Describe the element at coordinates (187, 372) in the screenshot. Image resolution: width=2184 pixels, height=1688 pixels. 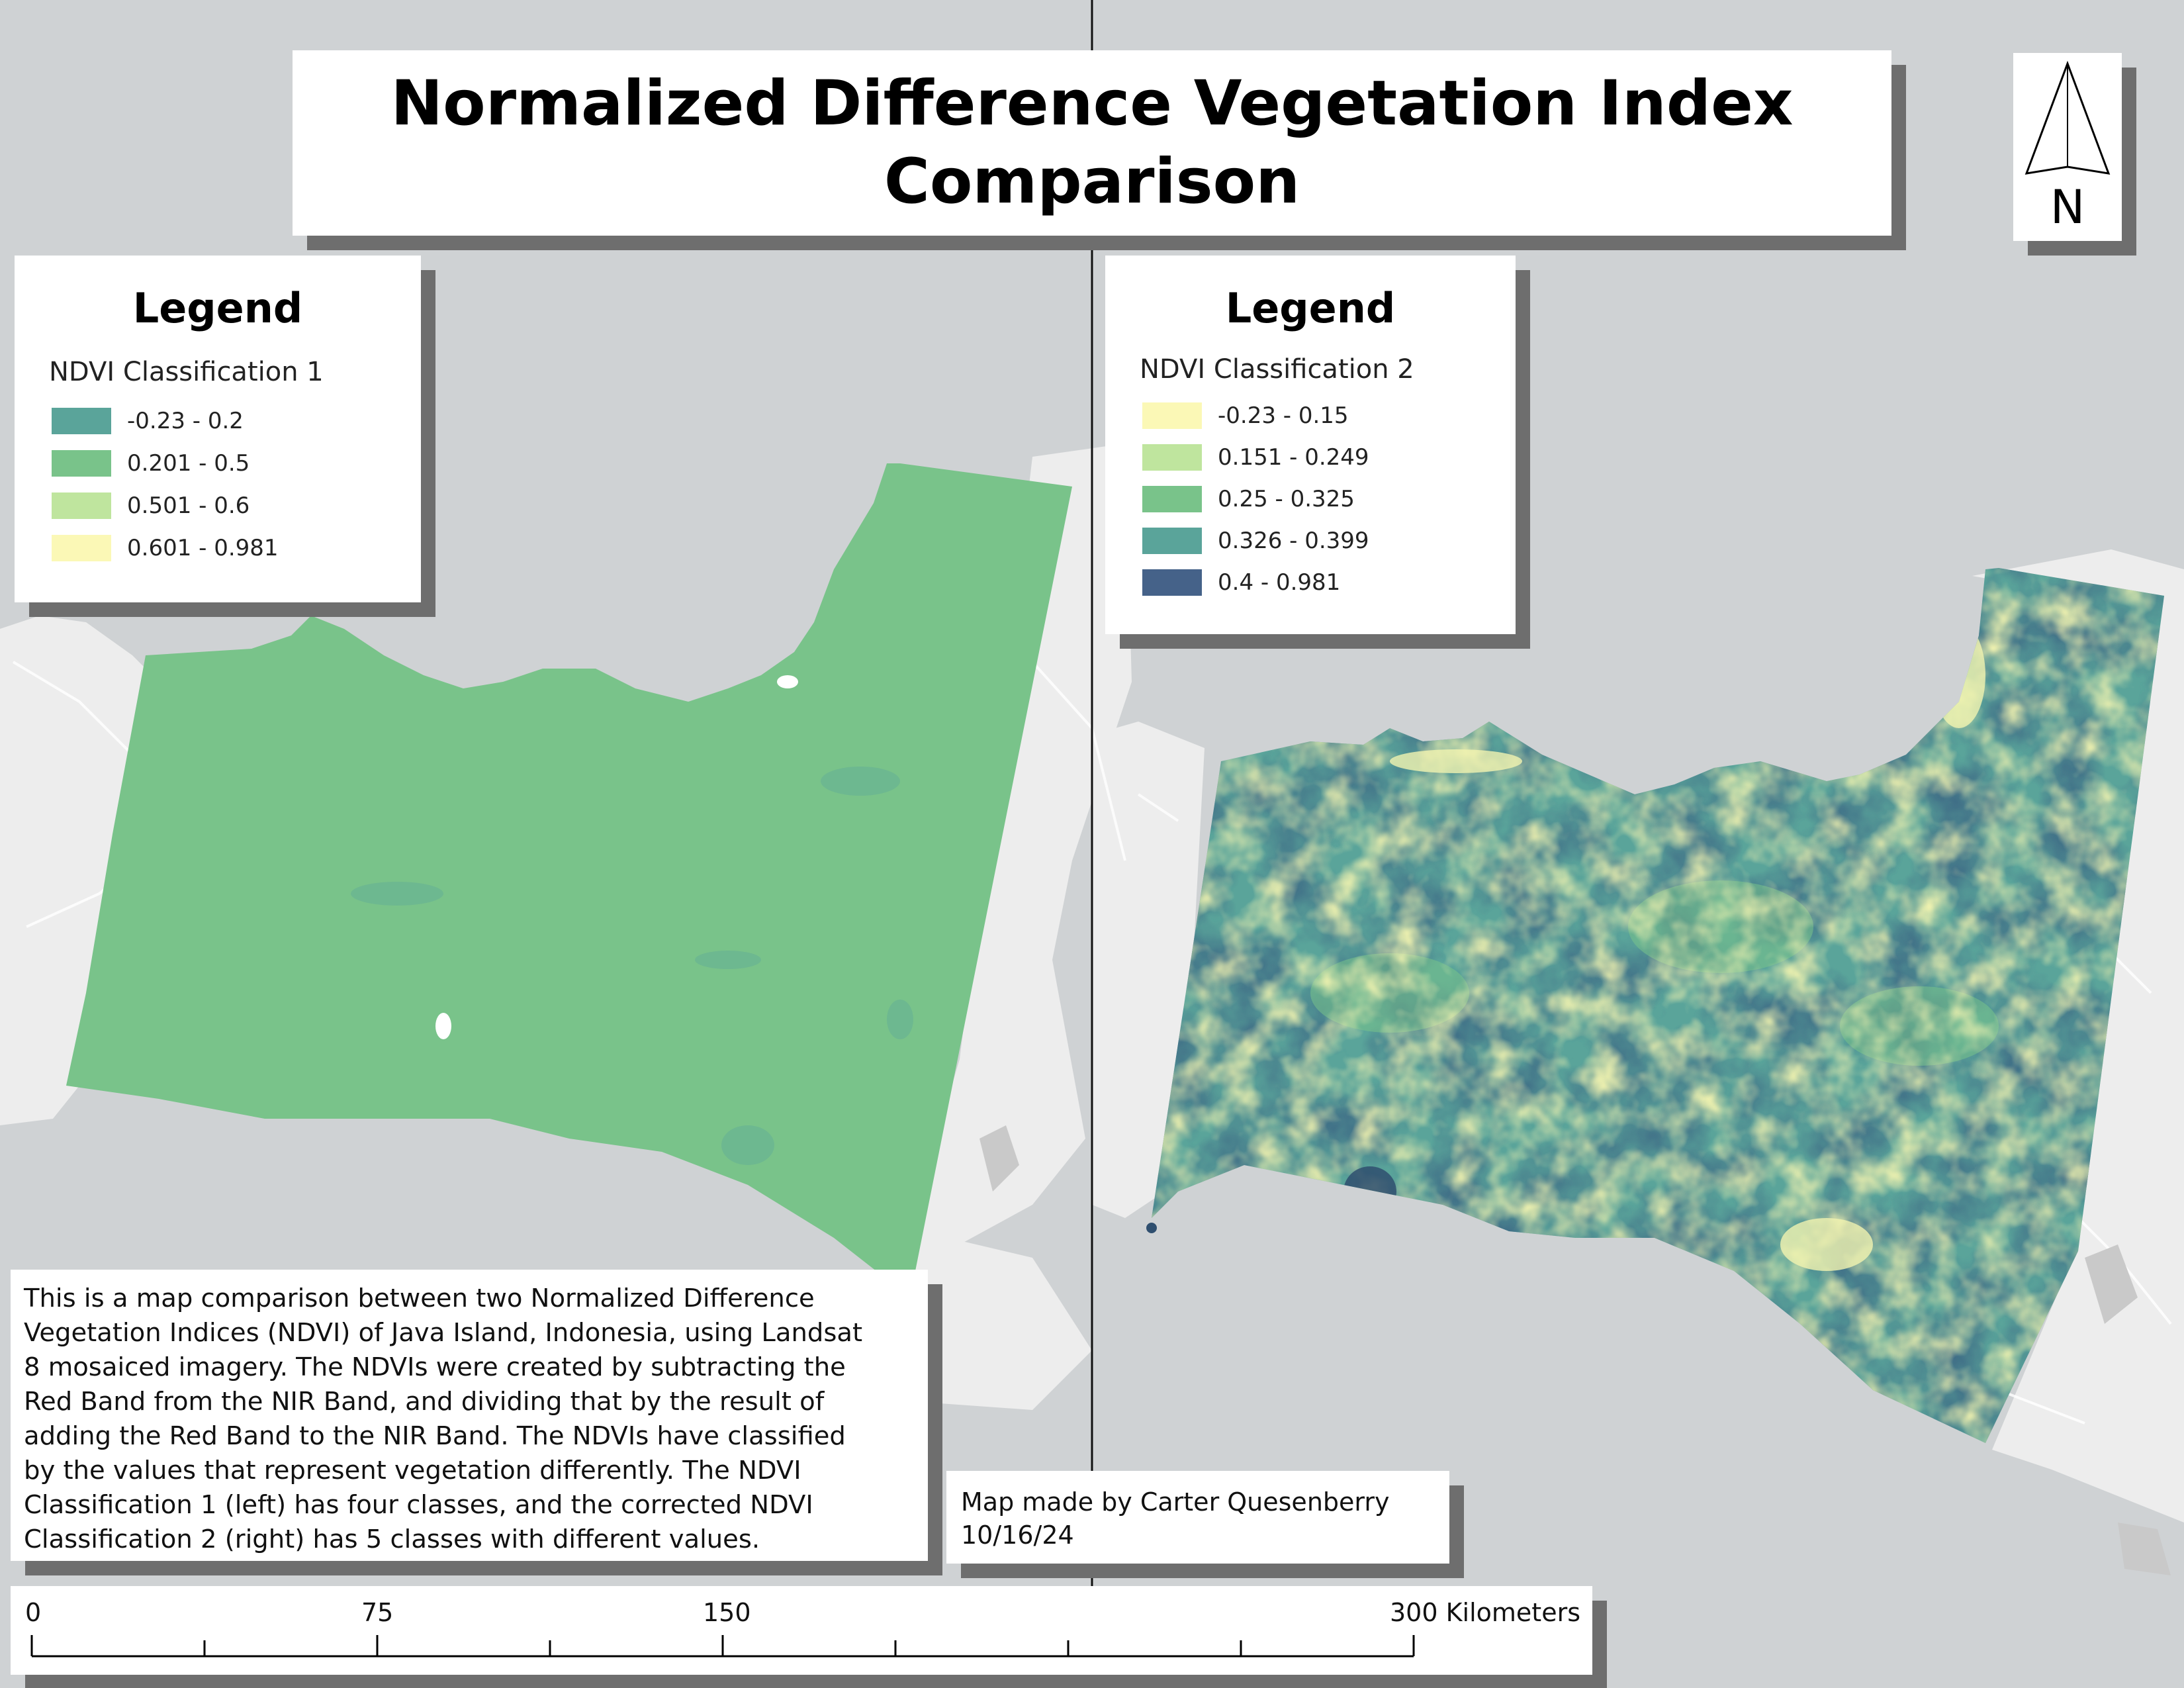
I see `legend-left-subtitle: NDVI Classification 1` at that location.